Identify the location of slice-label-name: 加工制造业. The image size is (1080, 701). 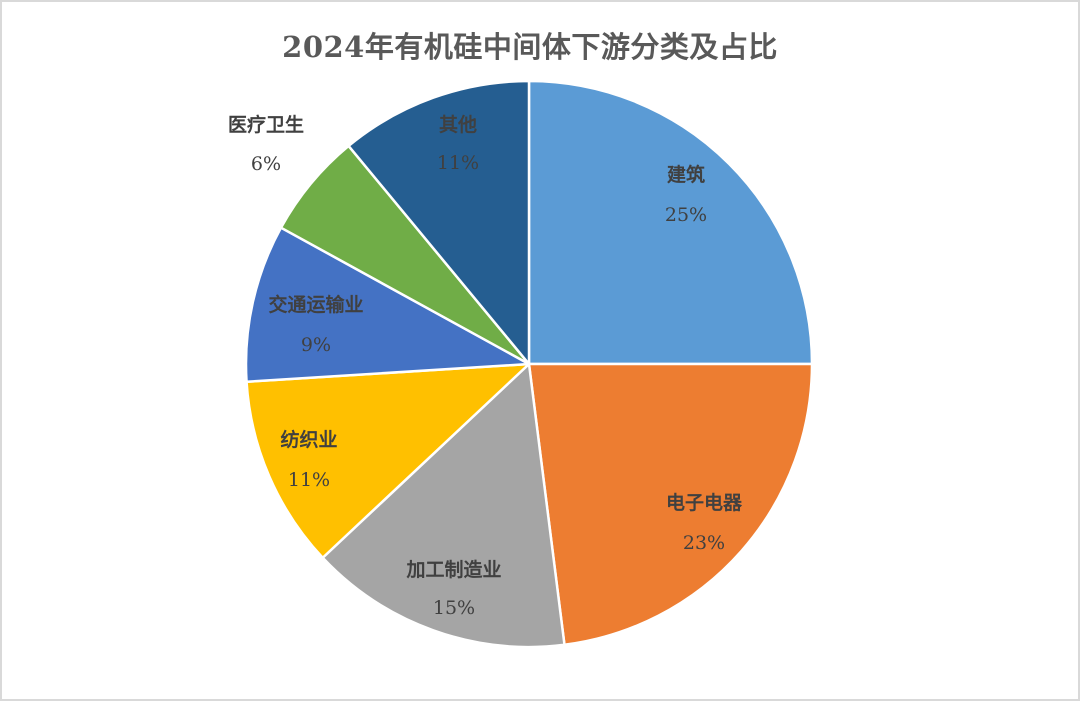
(453, 569).